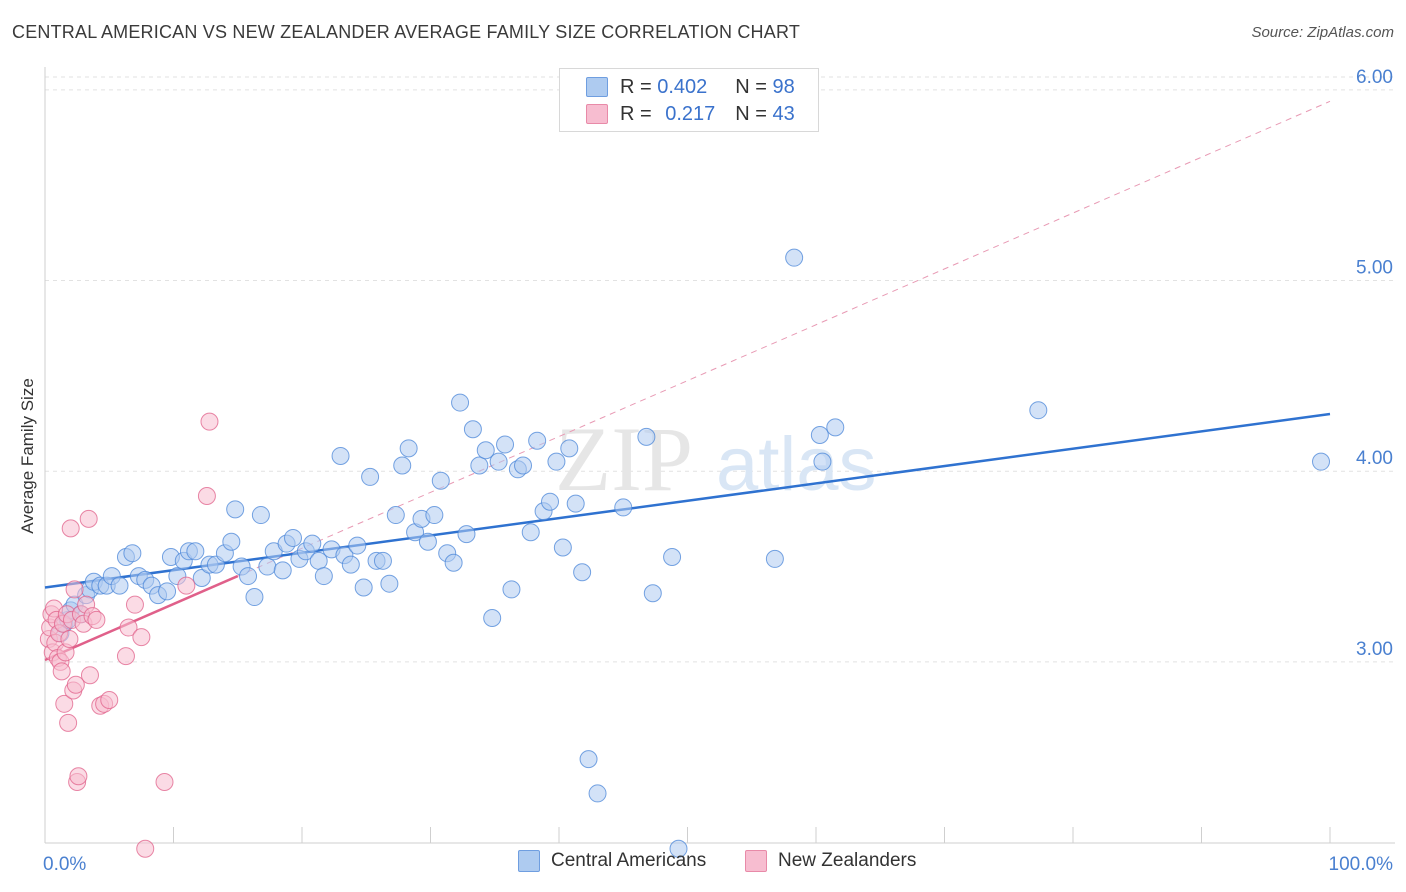  What do you see at coordinates (1374, 268) in the screenshot?
I see `y-tick-label: 5.00` at bounding box center [1374, 268].